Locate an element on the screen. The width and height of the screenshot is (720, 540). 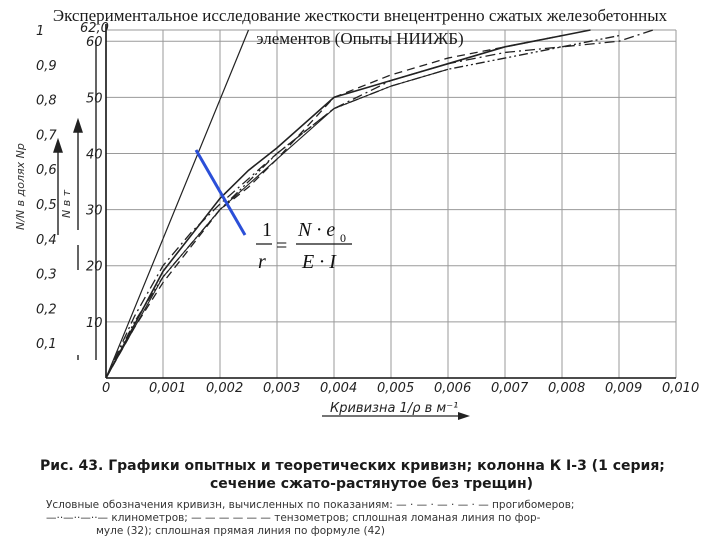
y-right-tick-label: 60 is located at coordinates (94, 42).